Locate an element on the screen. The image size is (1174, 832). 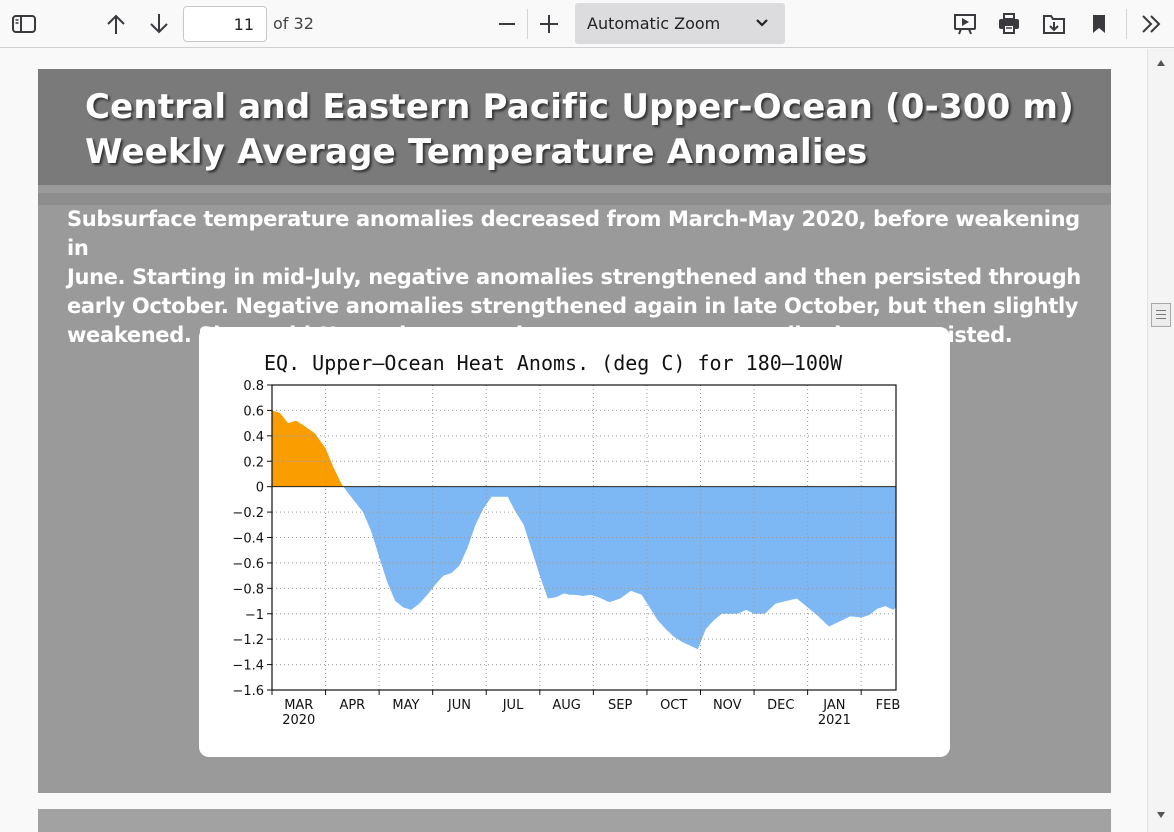
x-tick-year-label: 2020 is located at coordinates (298, 720).